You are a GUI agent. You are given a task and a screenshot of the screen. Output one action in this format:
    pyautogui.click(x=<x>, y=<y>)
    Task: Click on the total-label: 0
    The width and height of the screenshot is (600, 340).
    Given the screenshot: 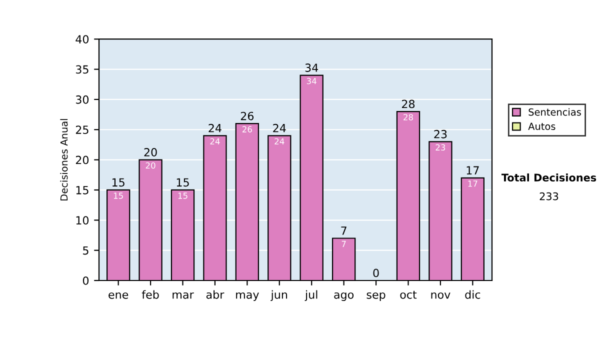 What is the action you would take?
    pyautogui.click(x=376, y=273)
    